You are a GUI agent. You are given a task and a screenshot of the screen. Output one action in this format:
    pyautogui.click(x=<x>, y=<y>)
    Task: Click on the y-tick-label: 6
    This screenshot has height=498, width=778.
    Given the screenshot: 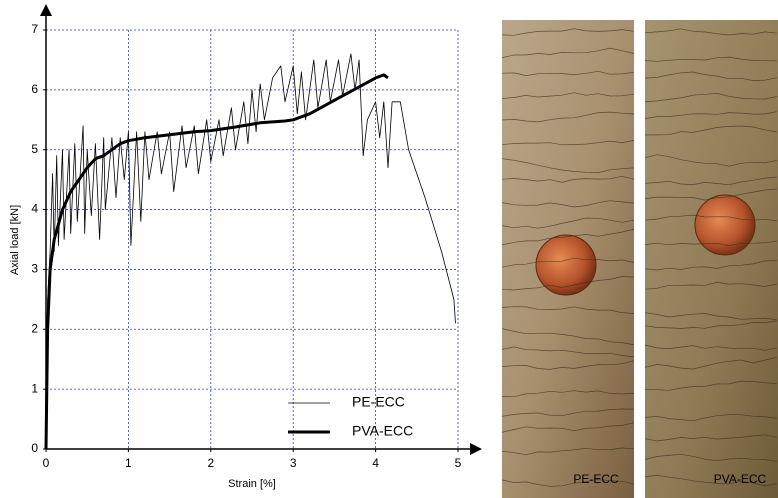 What is the action you would take?
    pyautogui.click(x=34, y=89)
    